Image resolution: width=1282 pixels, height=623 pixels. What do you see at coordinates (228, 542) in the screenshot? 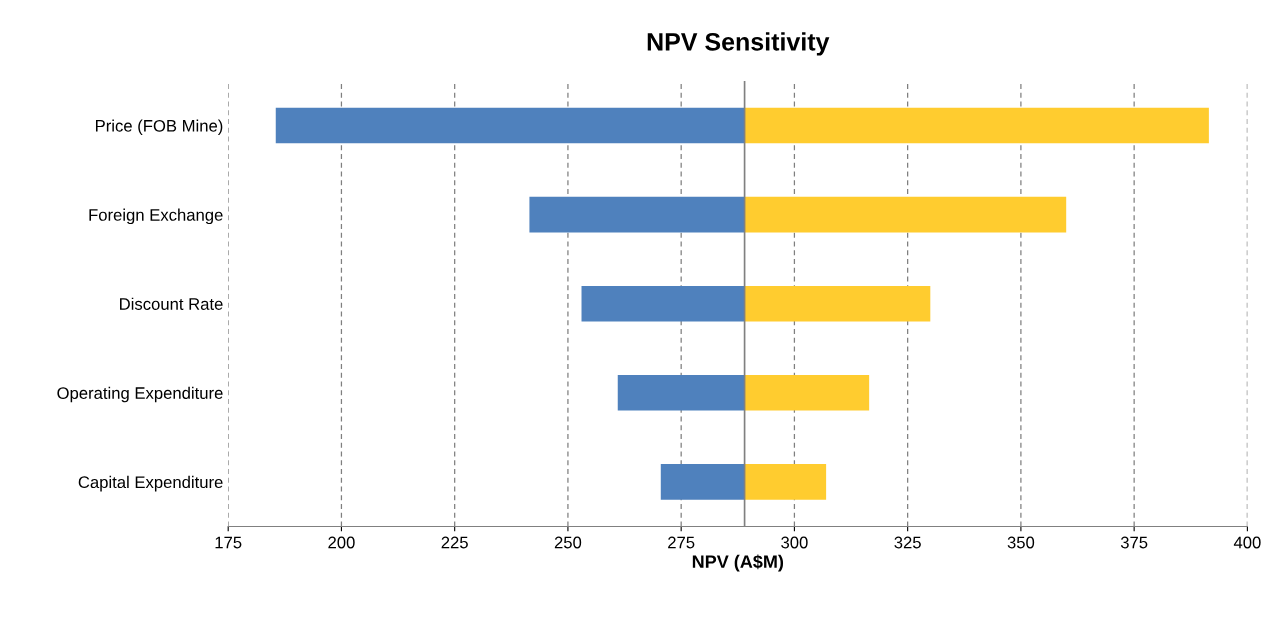
I see `x-tick-label: 175` at bounding box center [228, 542].